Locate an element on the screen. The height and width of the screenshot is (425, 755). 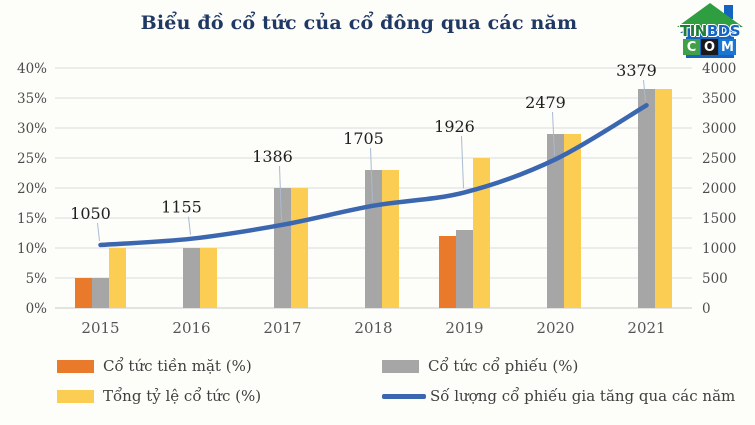
right-axis-tick: 2500 is located at coordinates (719, 159).